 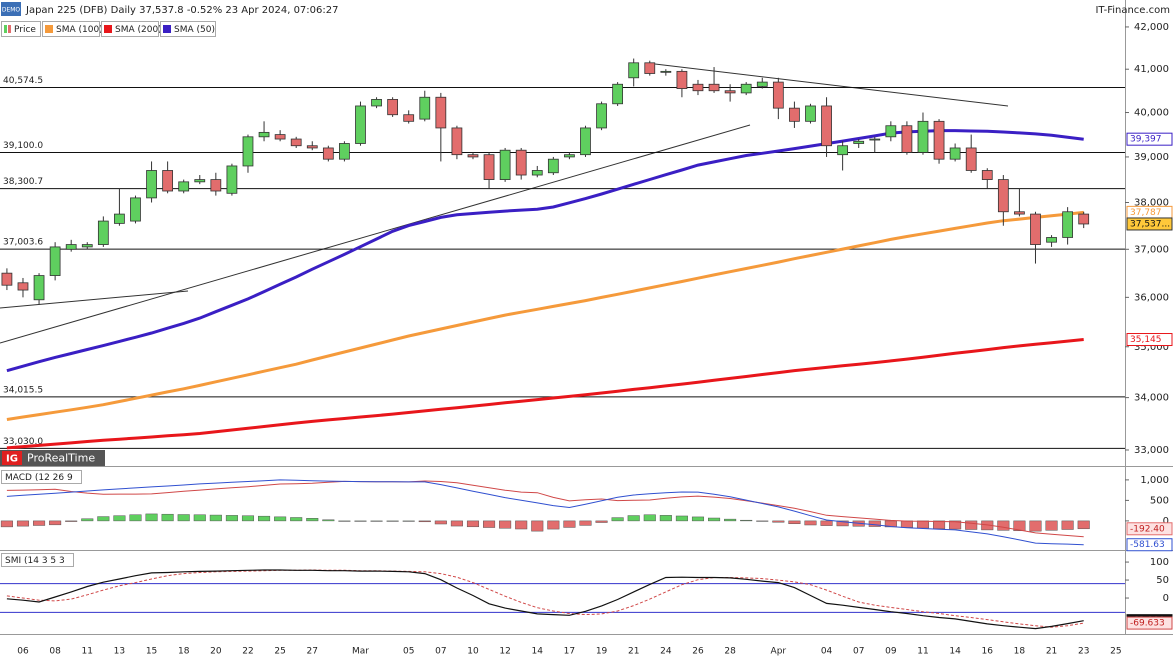 I want to click on x-tick-label: 14, so click(x=955, y=652).